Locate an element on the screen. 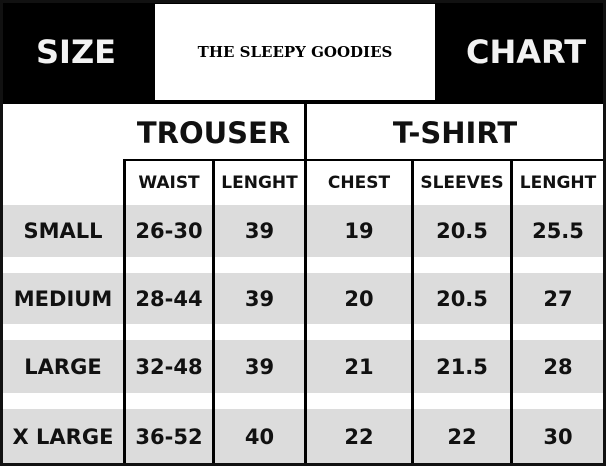  tshirt-length-value: 30 is located at coordinates (558, 437).